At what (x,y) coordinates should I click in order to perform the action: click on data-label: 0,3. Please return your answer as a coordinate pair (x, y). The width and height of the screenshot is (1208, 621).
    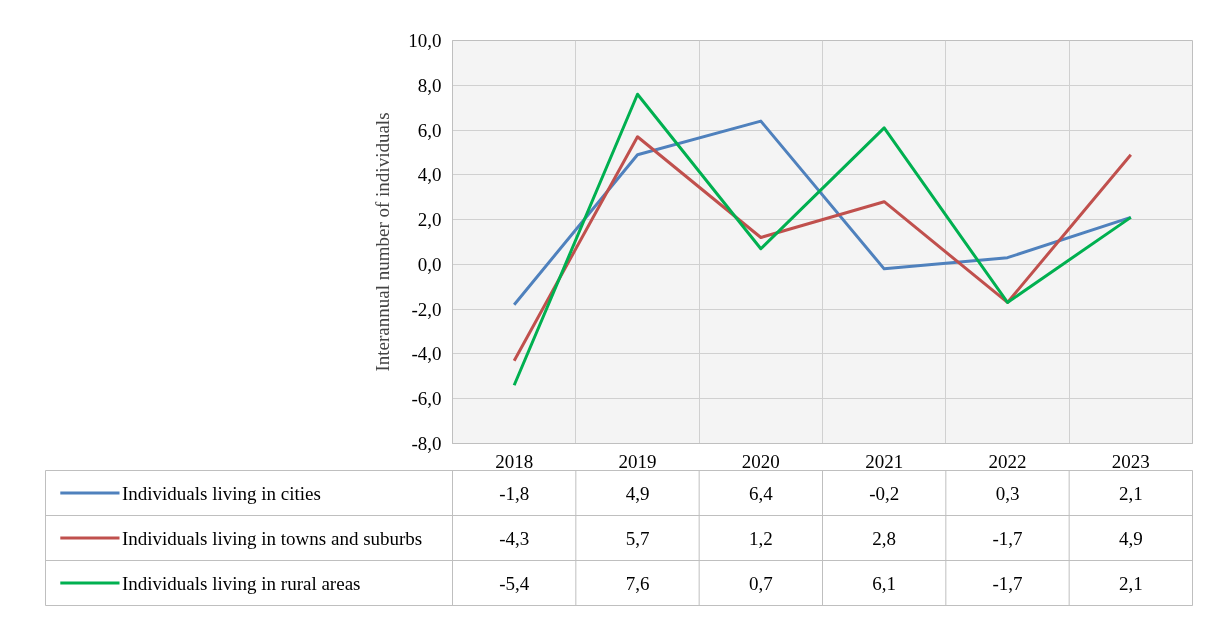
    Looking at the image, I should click on (1007, 493).